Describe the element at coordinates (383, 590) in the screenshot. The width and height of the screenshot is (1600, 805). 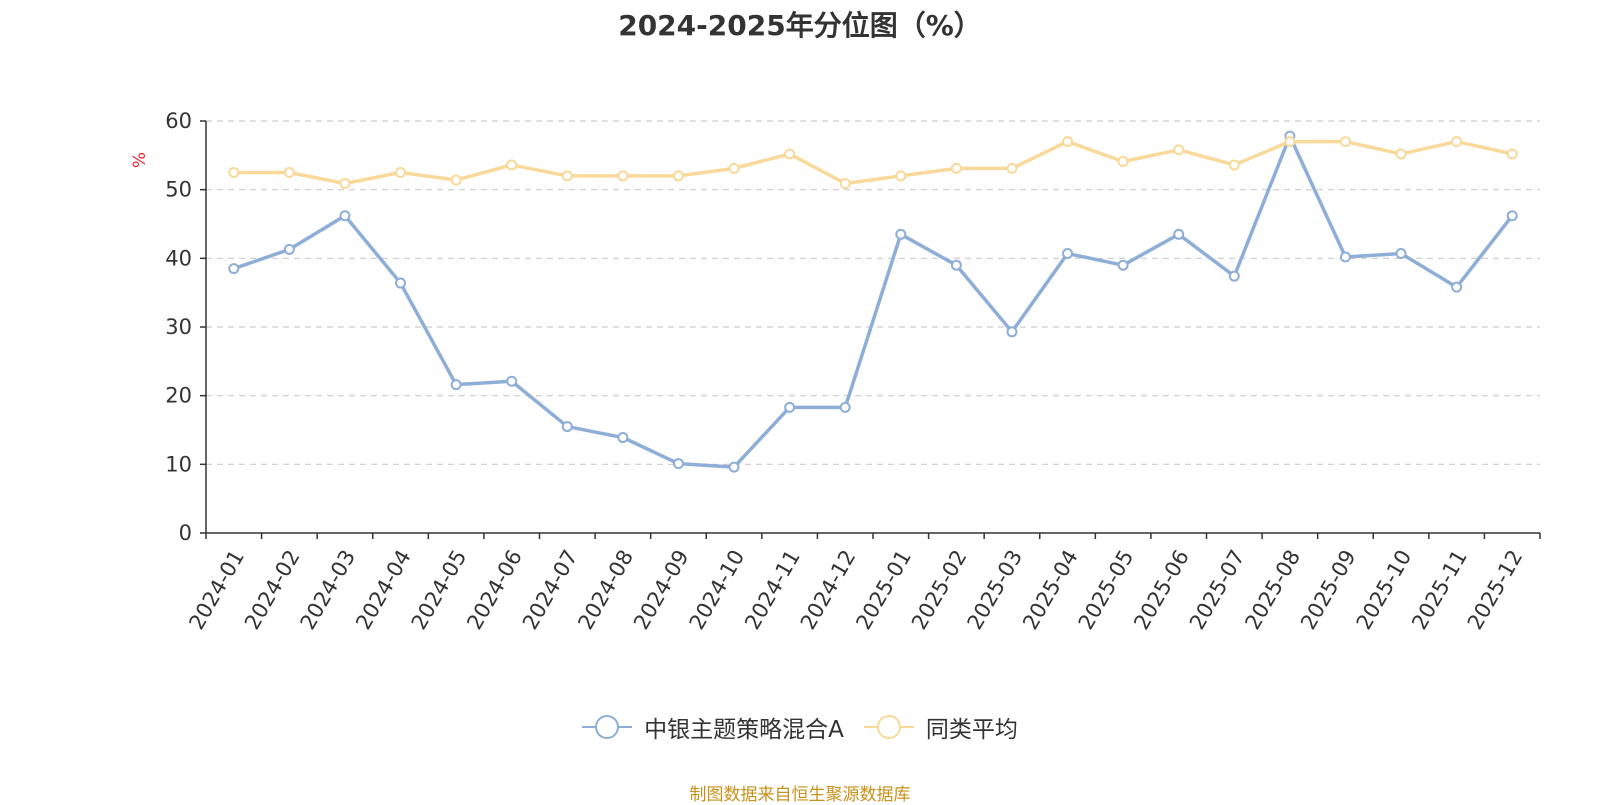
I see `x-tick-label-2024-04: 2024-04` at that location.